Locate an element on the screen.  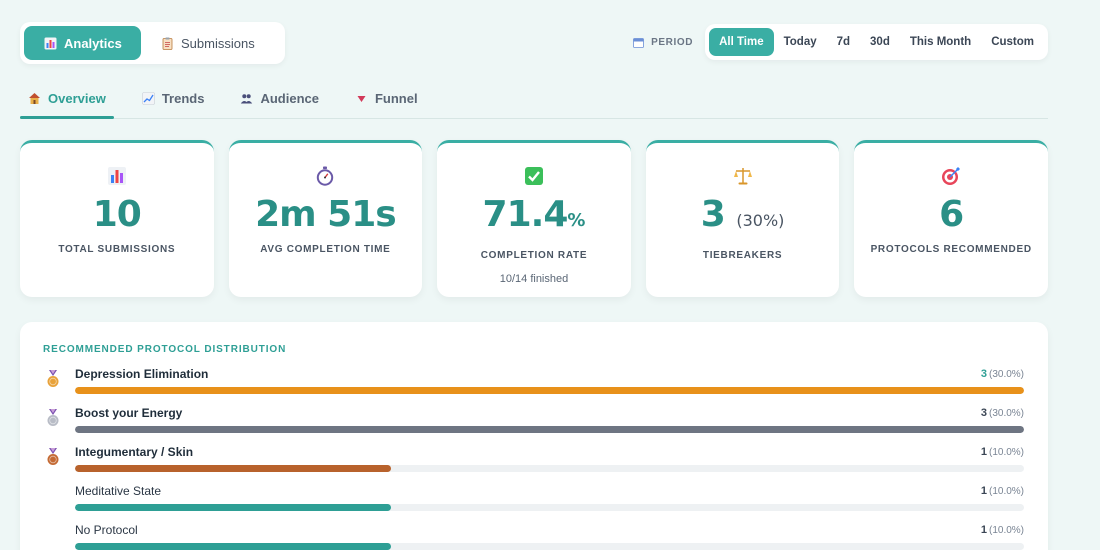
analytics-button: Analytics is located at coordinates (82, 43).